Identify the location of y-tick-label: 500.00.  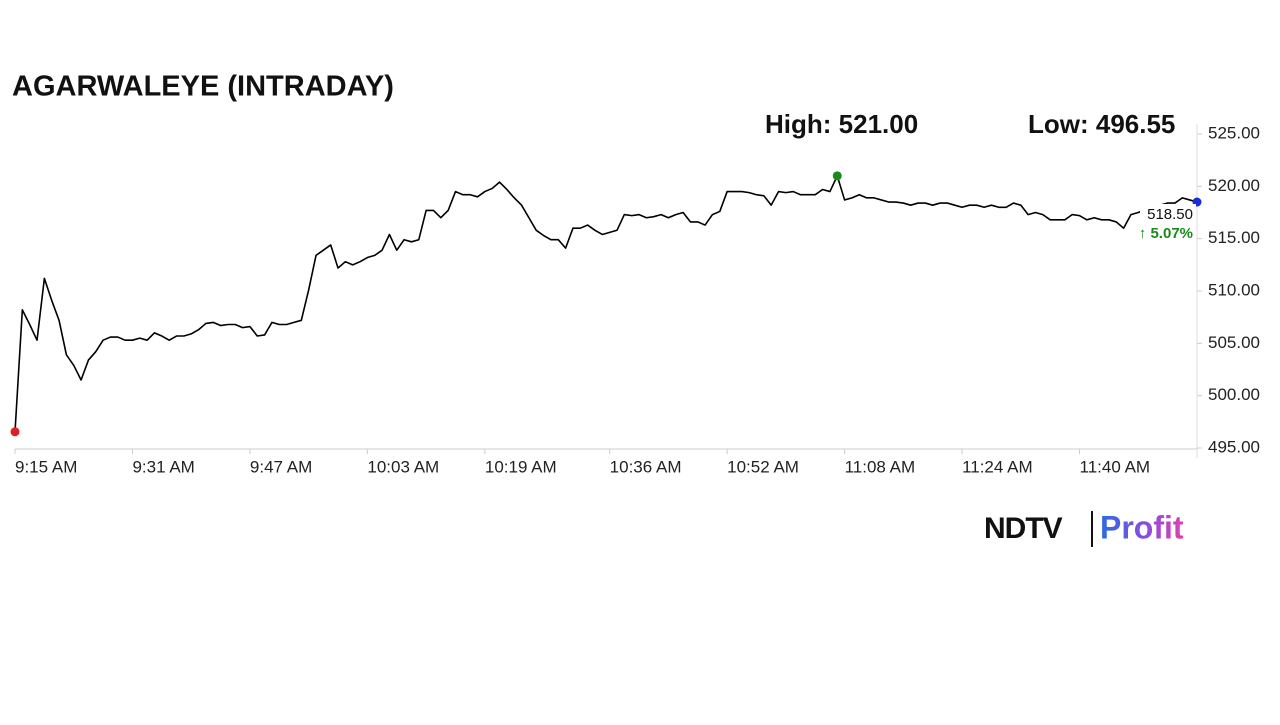
(1234, 394).